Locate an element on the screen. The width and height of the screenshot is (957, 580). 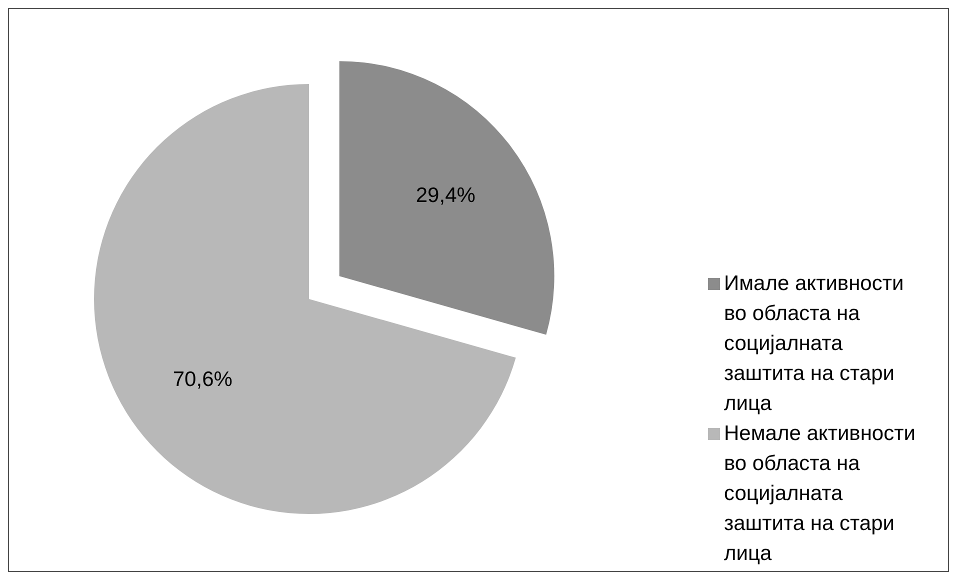
legend-label: Немале активности во областа на социјалната заштита на стари лица is located at coordinates (820, 494).